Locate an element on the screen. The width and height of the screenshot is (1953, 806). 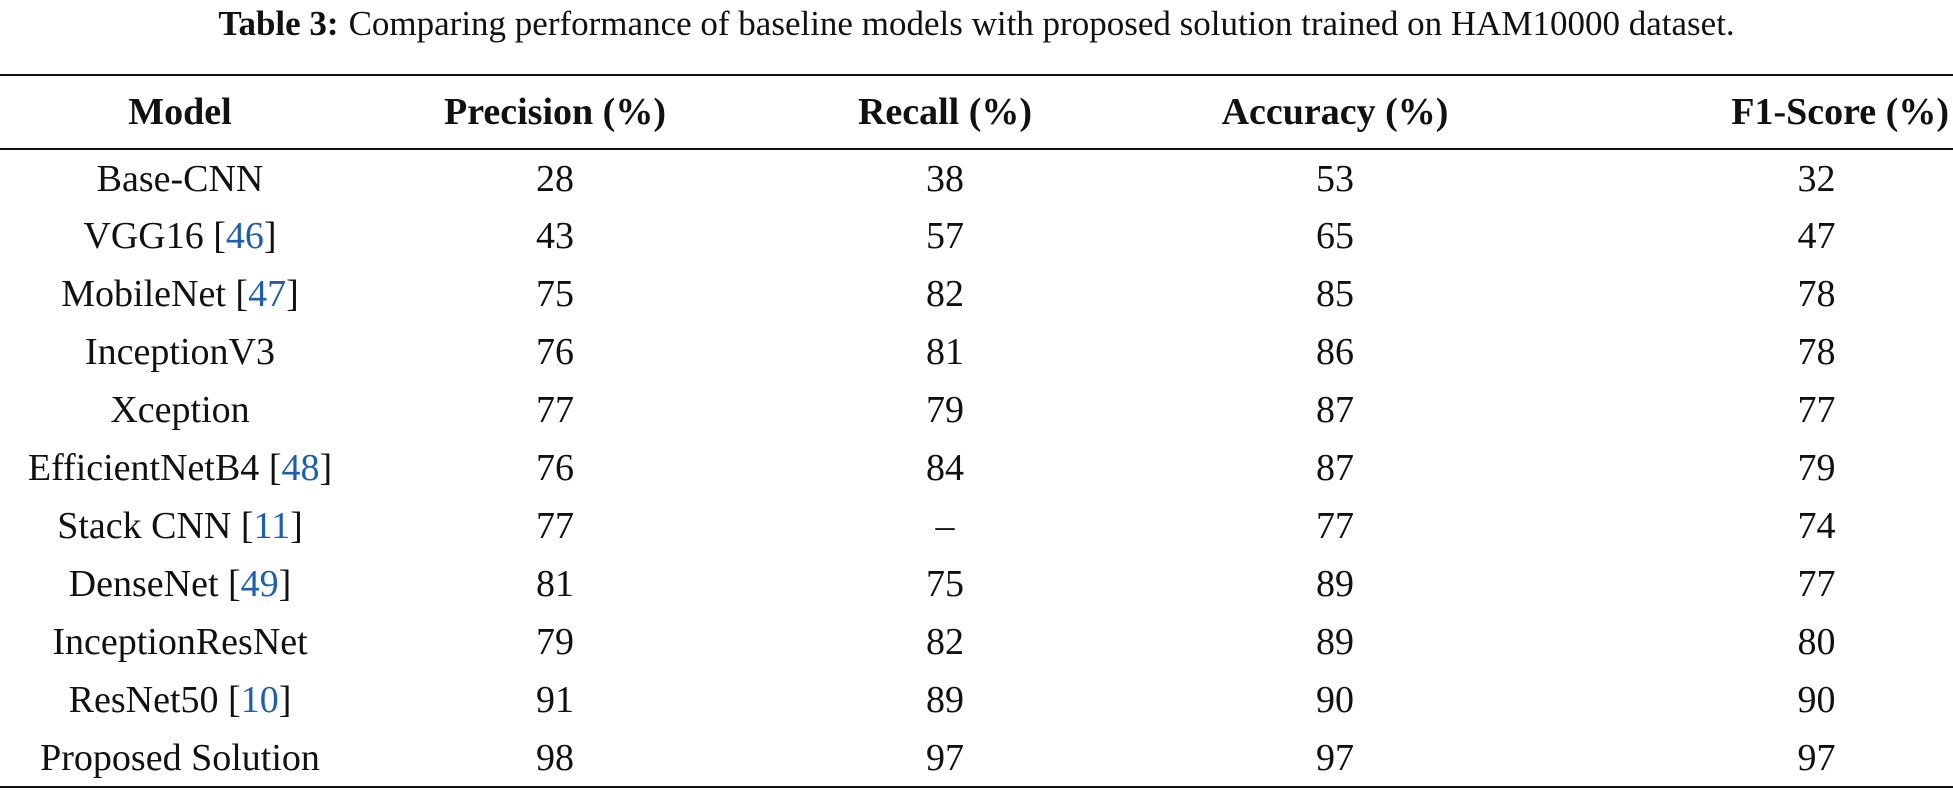
table-row: Base-CNN 28 38 53 32 is located at coordinates (976, 178).